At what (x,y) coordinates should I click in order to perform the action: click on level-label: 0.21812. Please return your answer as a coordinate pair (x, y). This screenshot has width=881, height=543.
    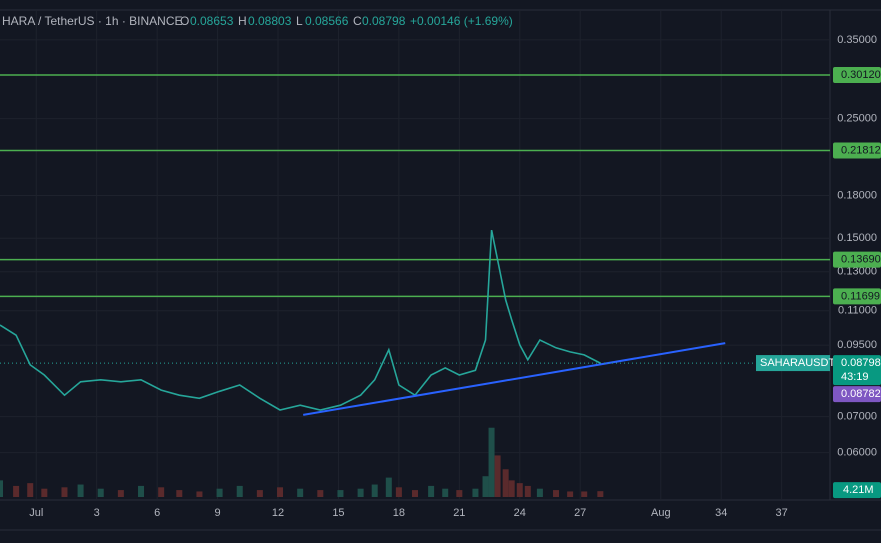
    Looking at the image, I should click on (861, 150).